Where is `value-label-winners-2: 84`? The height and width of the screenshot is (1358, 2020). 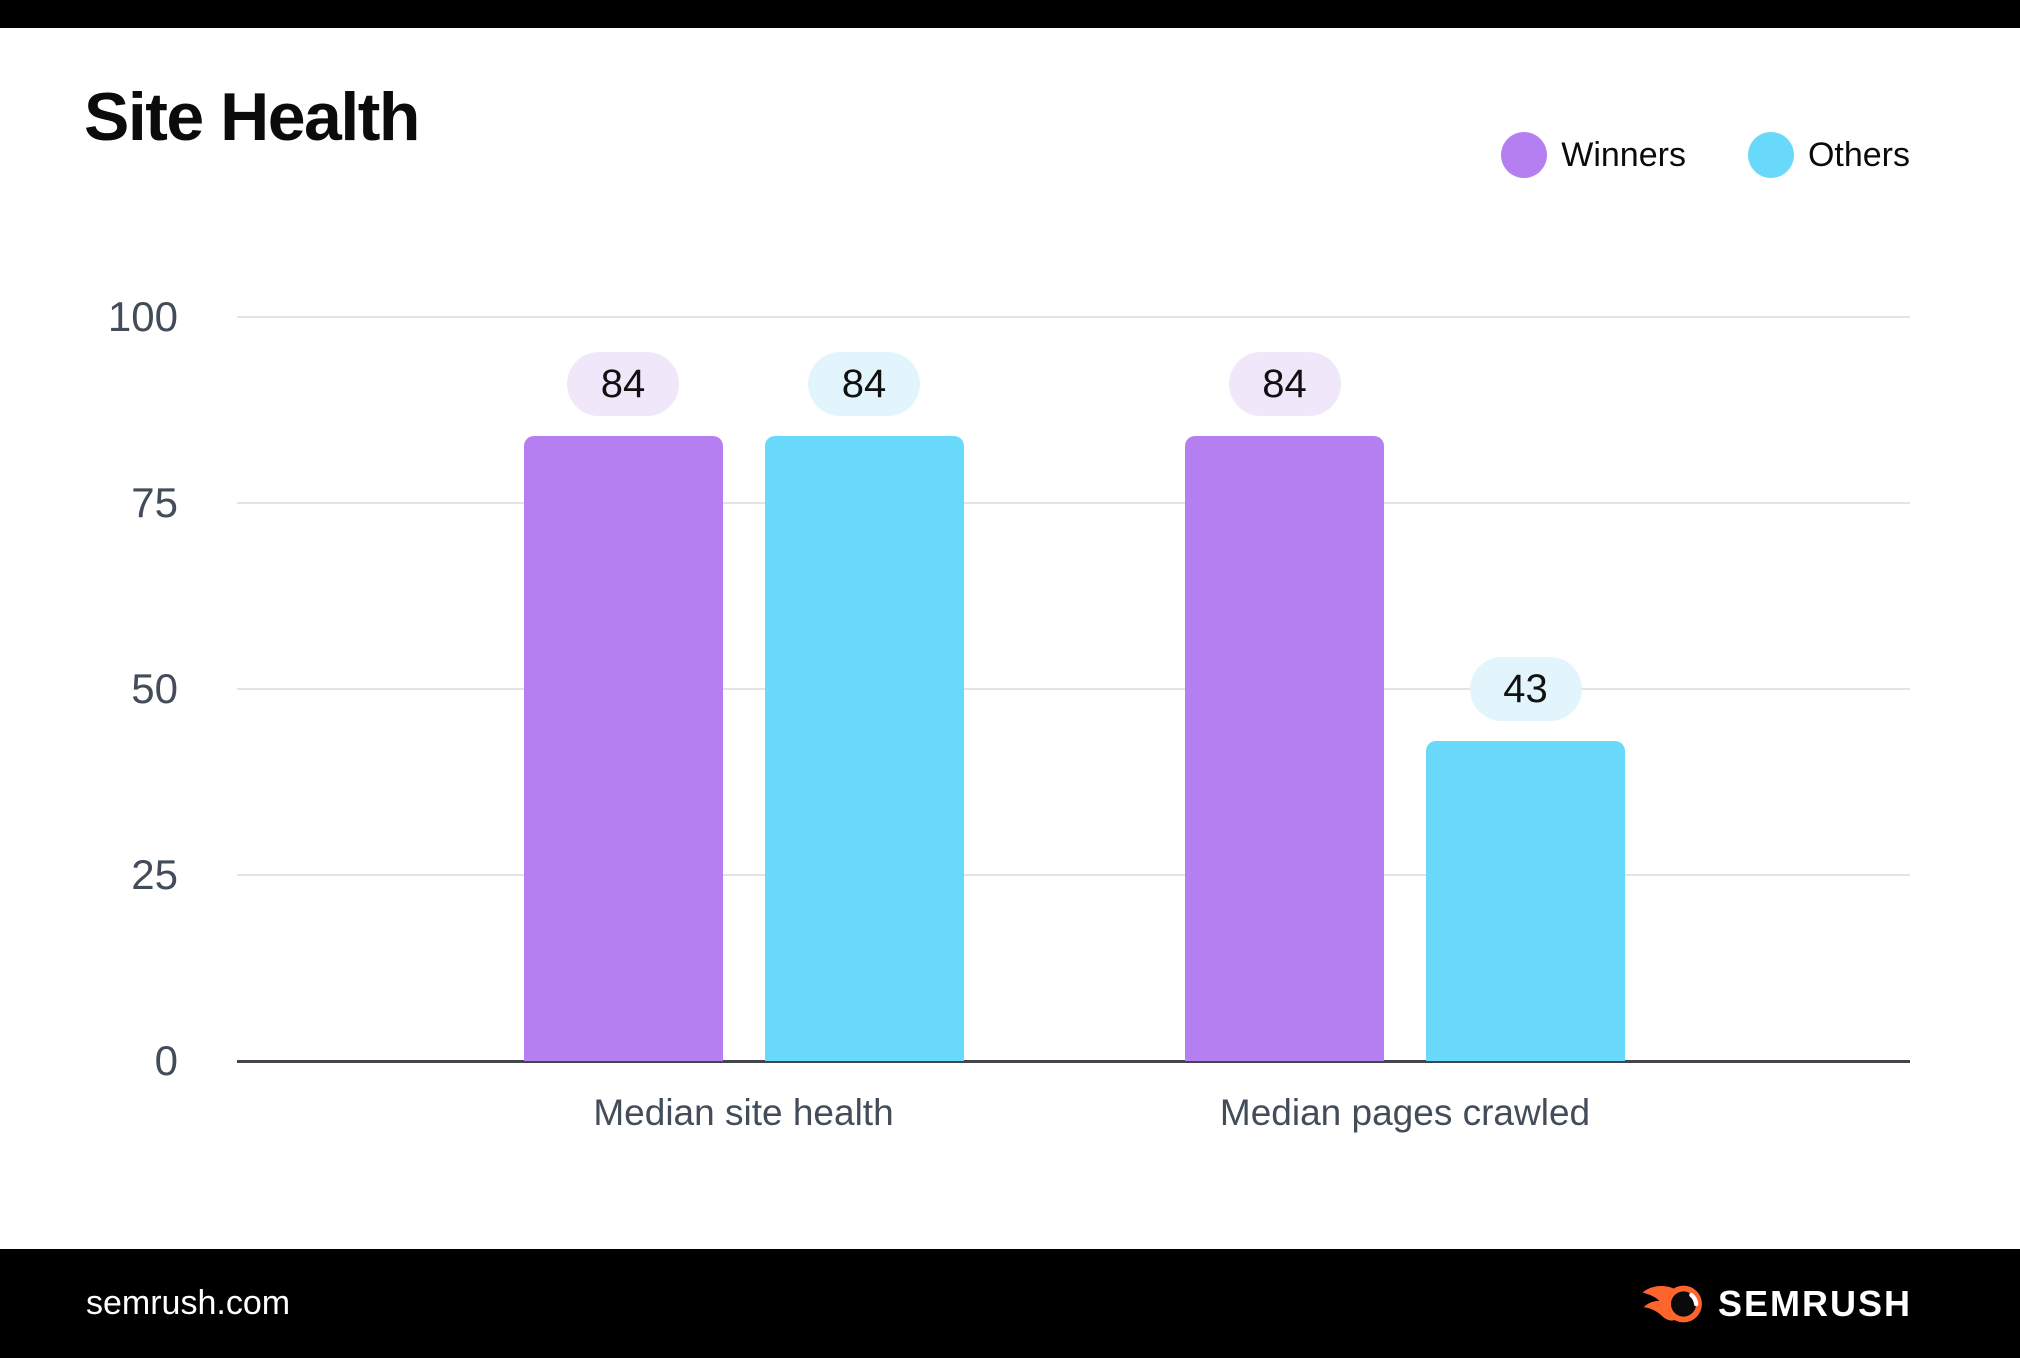 value-label-winners-2: 84 is located at coordinates (1284, 384).